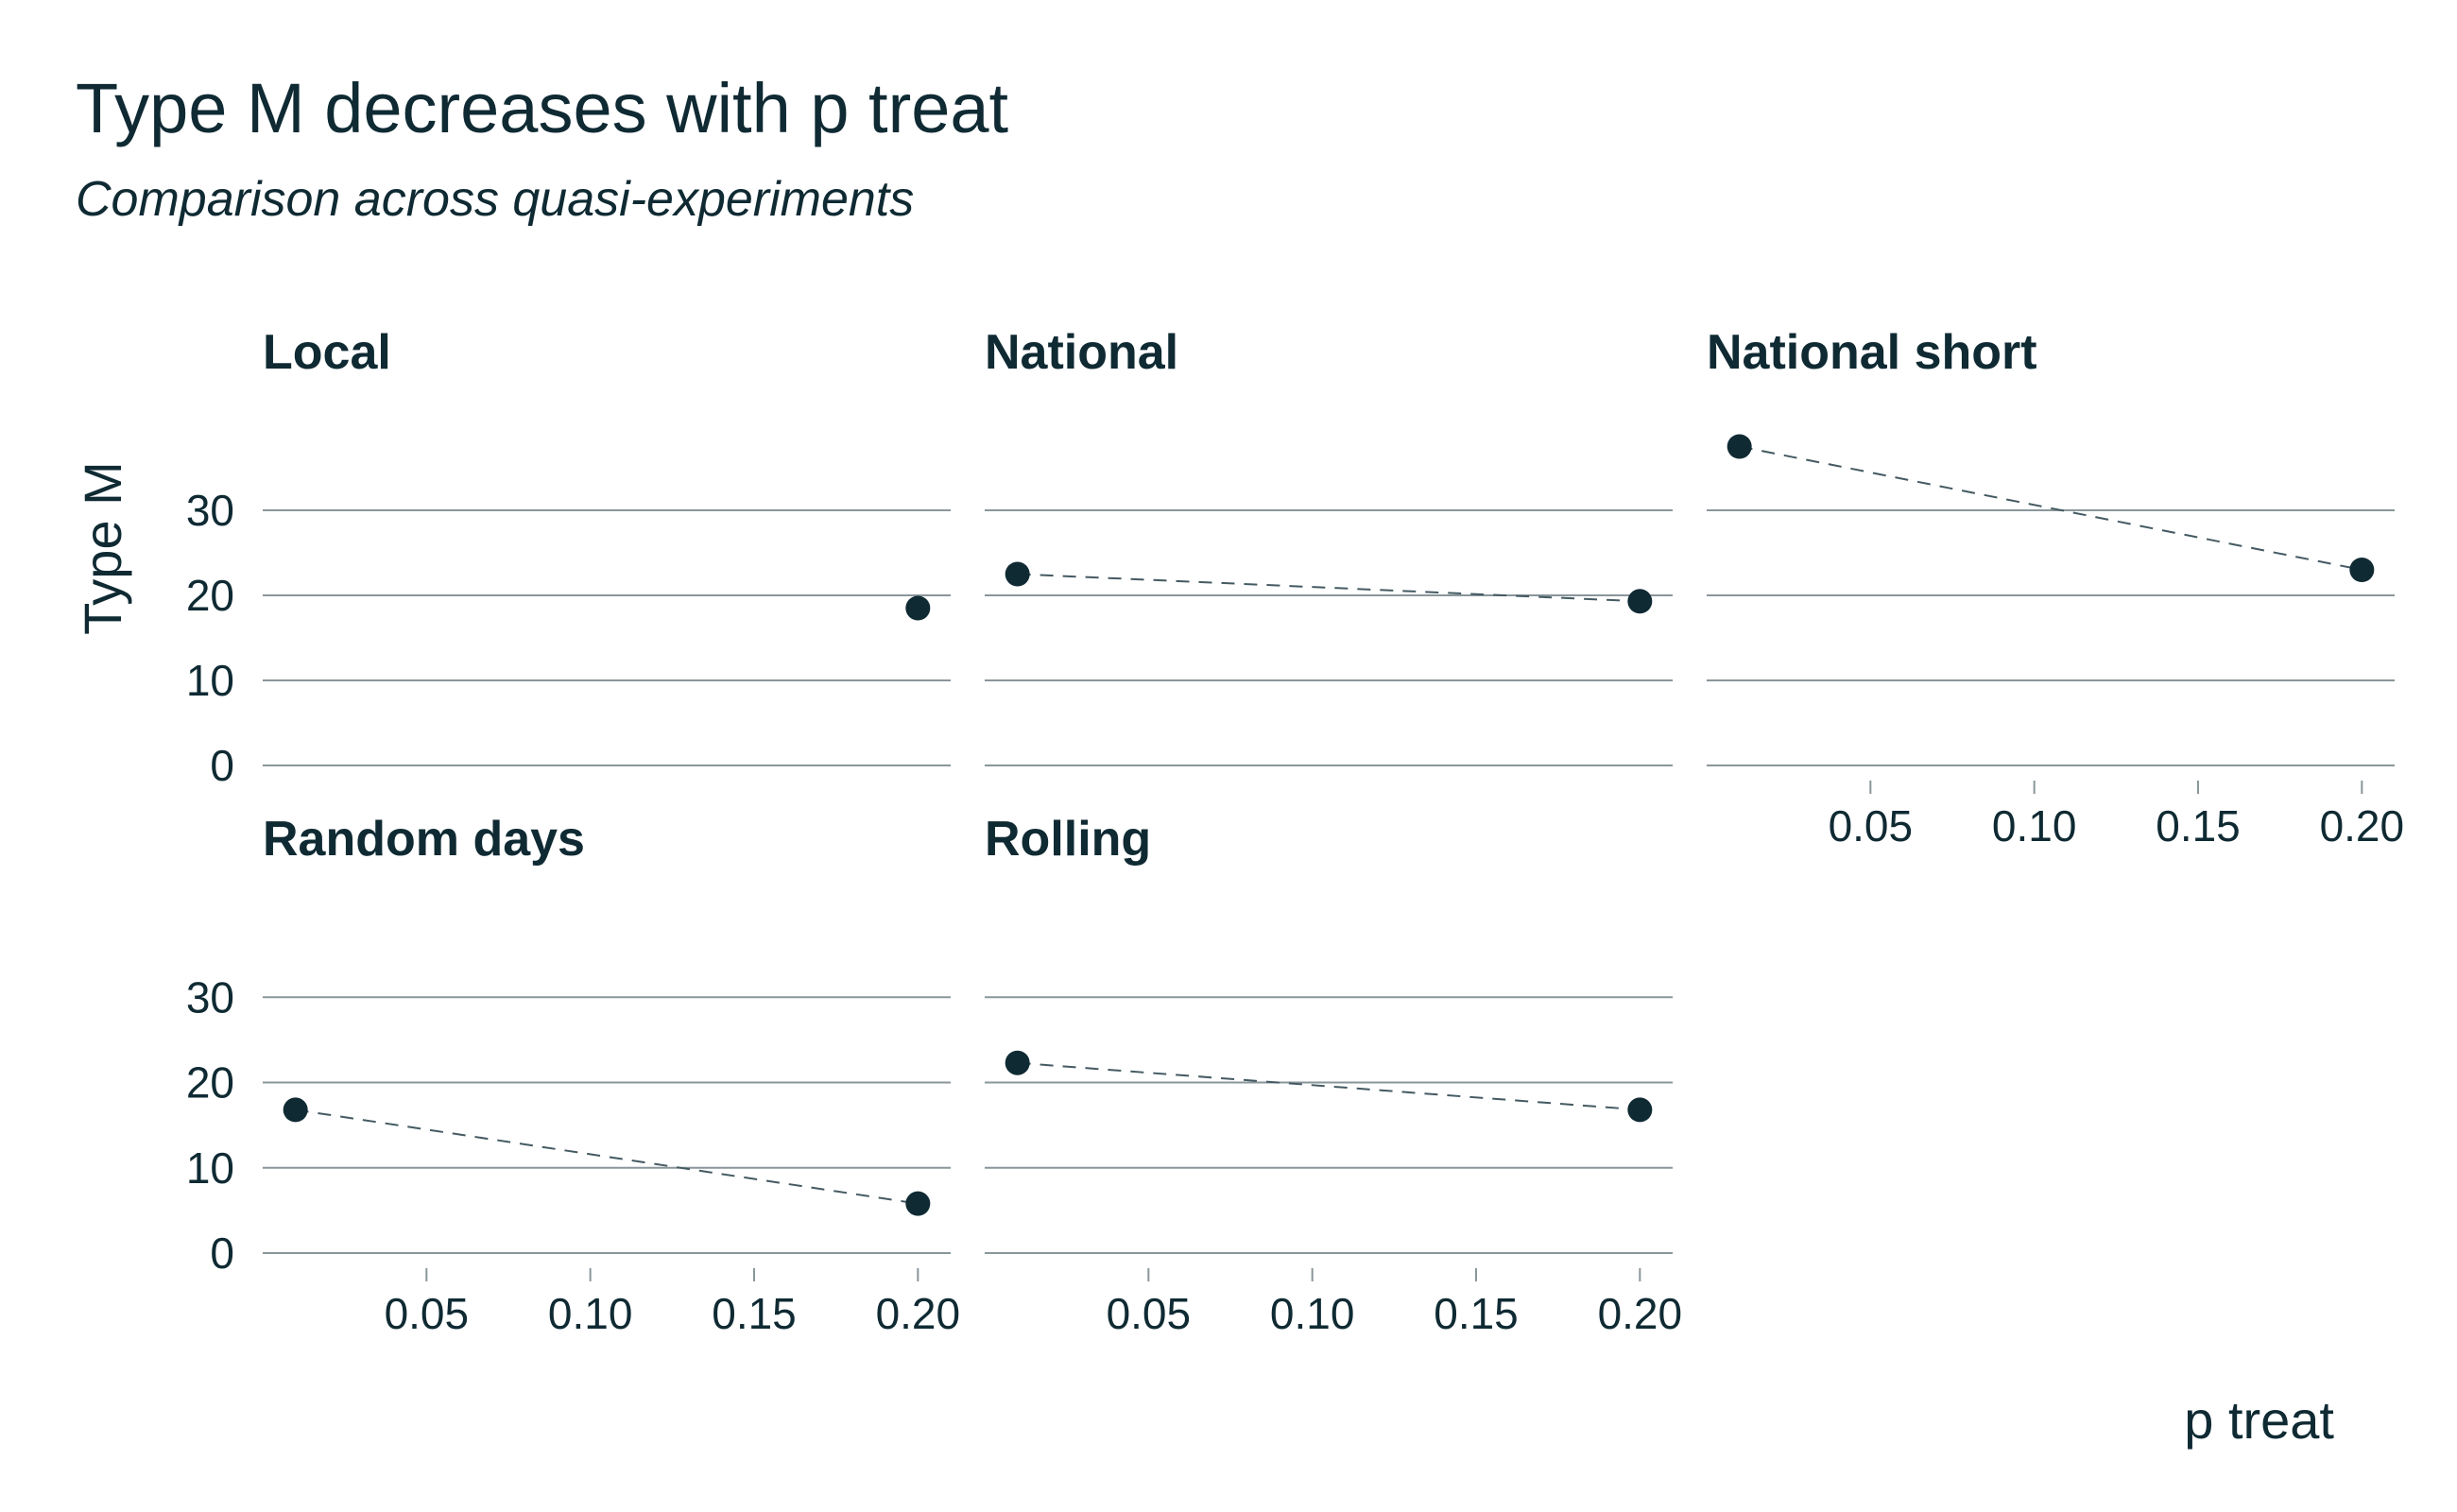 Image resolution: width=2457 pixels, height=1512 pixels. I want to click on facet-local: Local 0 10 20 30, so click(568, 557).